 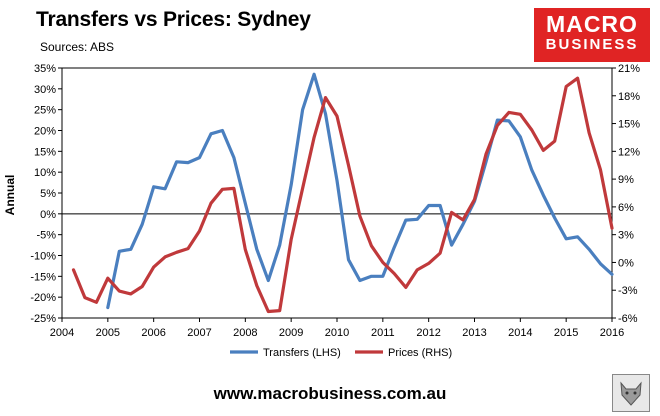 I want to click on left-tick-label: 0%, so click(x=48, y=215).